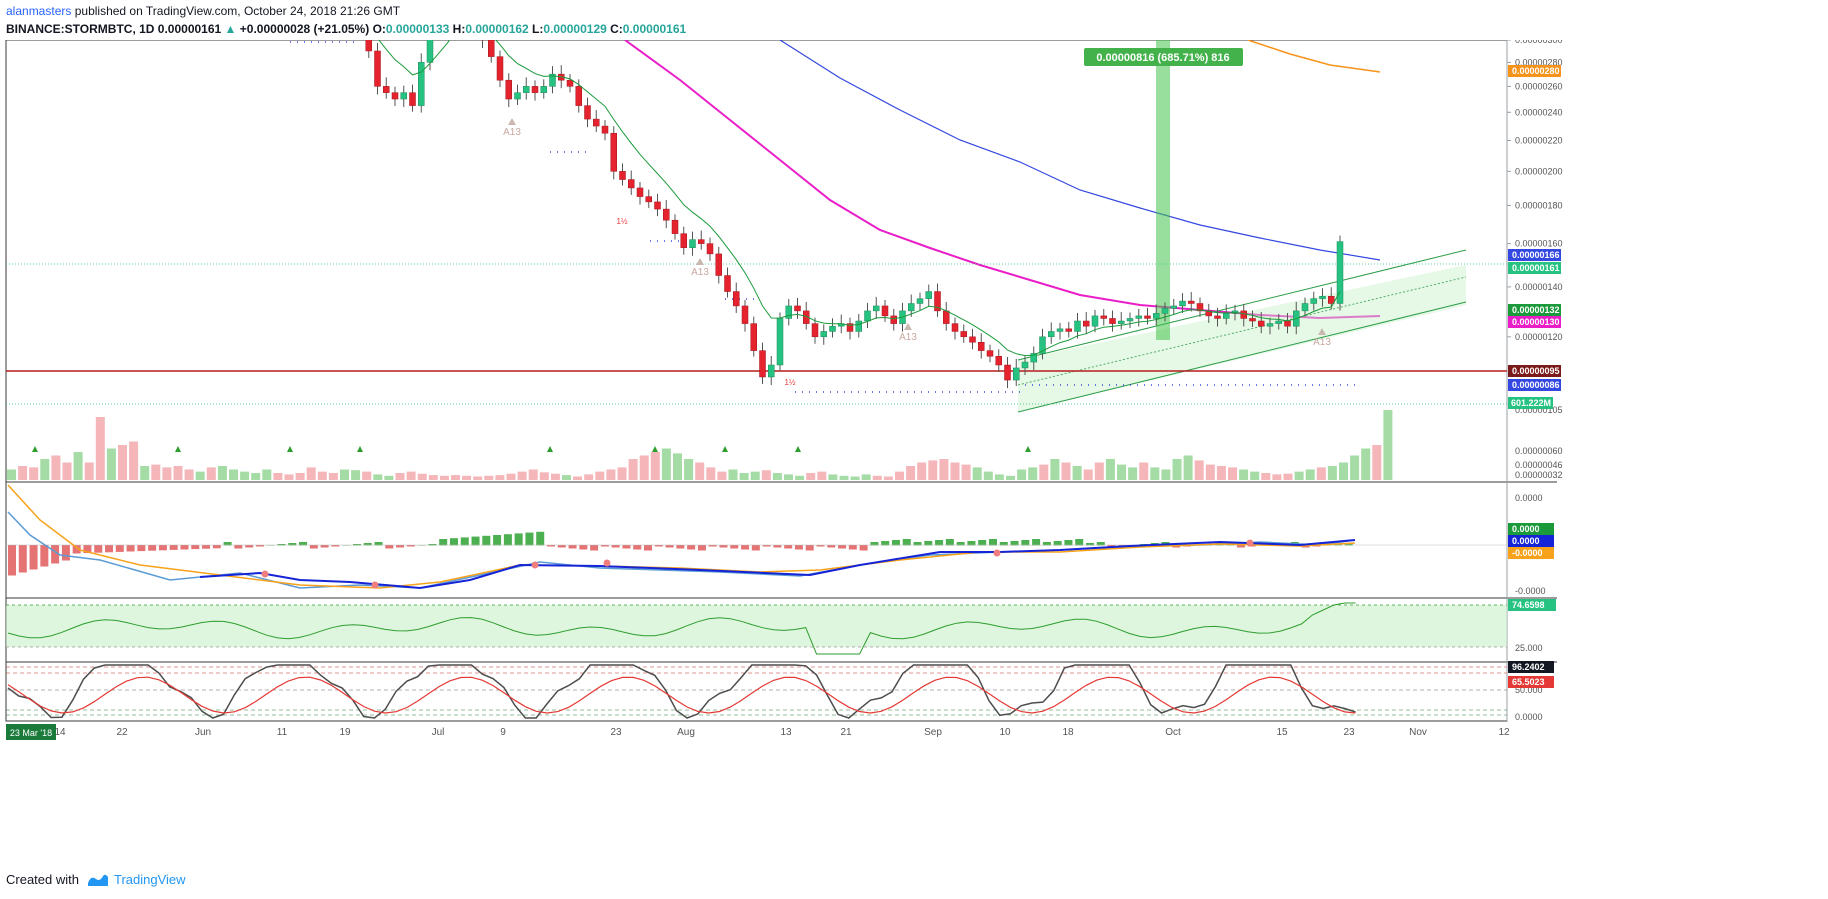  Describe the element at coordinates (39, 11) in the screenshot. I see `publisher-link: alanmasters` at that location.